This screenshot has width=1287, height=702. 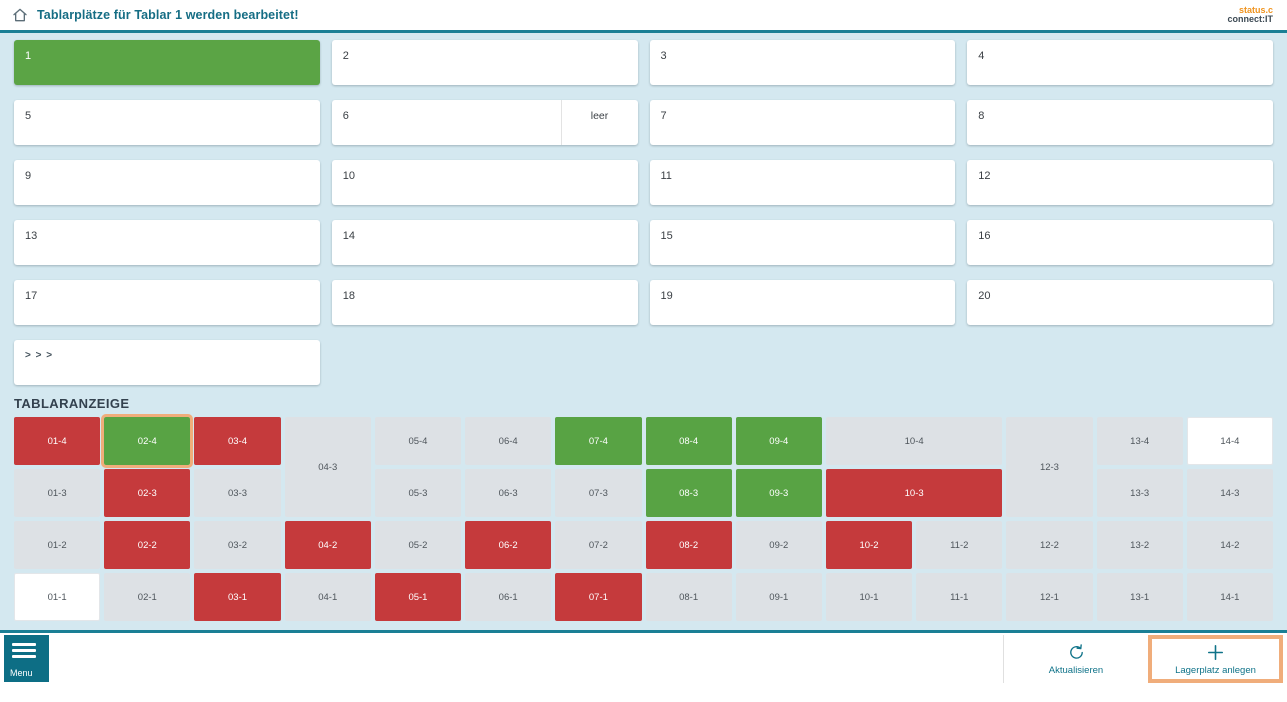 I want to click on refresh-button-label: Aktualisieren, so click(x=1076, y=670).